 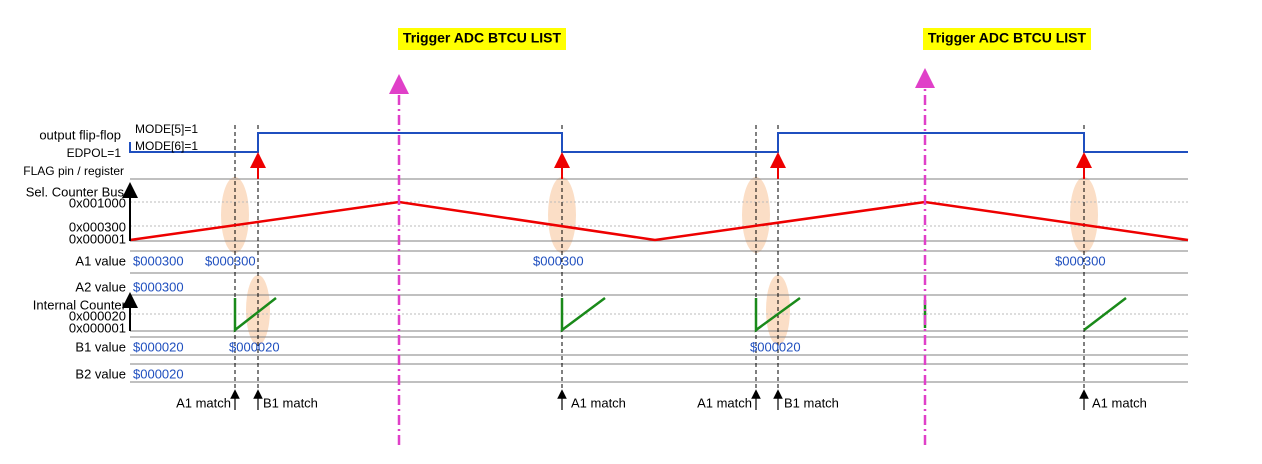 I want to click on row-label: Sel. Counter Bus, so click(x=75, y=191).